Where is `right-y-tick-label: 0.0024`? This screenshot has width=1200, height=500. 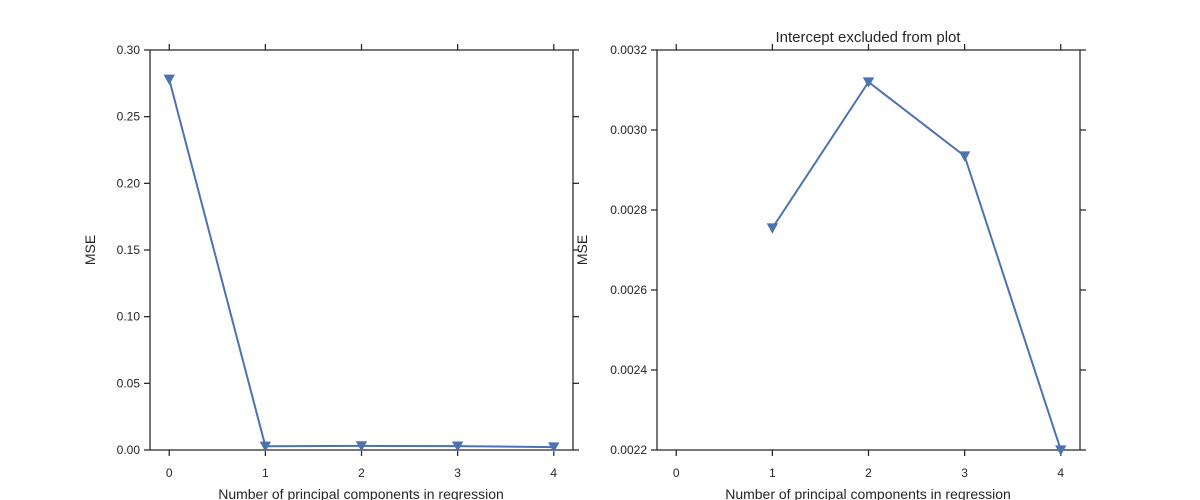 right-y-tick-label: 0.0024 is located at coordinates (628, 370).